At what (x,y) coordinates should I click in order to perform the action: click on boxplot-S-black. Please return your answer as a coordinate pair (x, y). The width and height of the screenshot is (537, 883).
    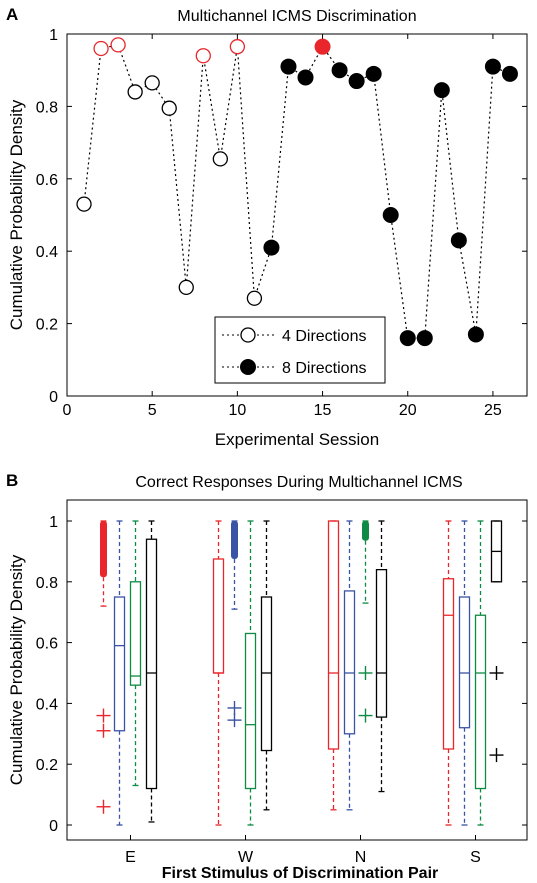
    Looking at the image, I should click on (496, 641).